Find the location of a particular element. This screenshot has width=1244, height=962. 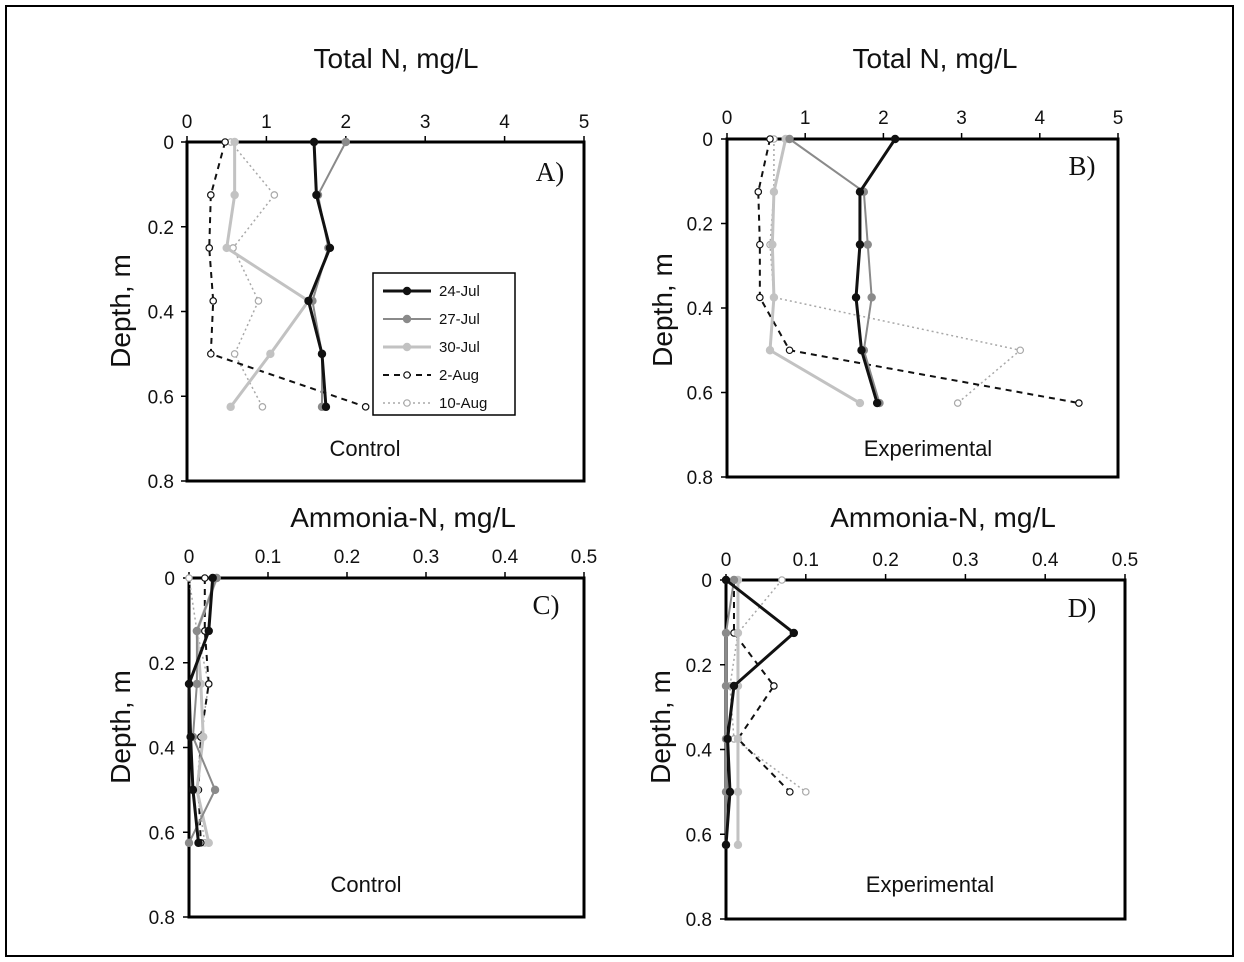

series-10-Aug is located at coordinates (895, 271).